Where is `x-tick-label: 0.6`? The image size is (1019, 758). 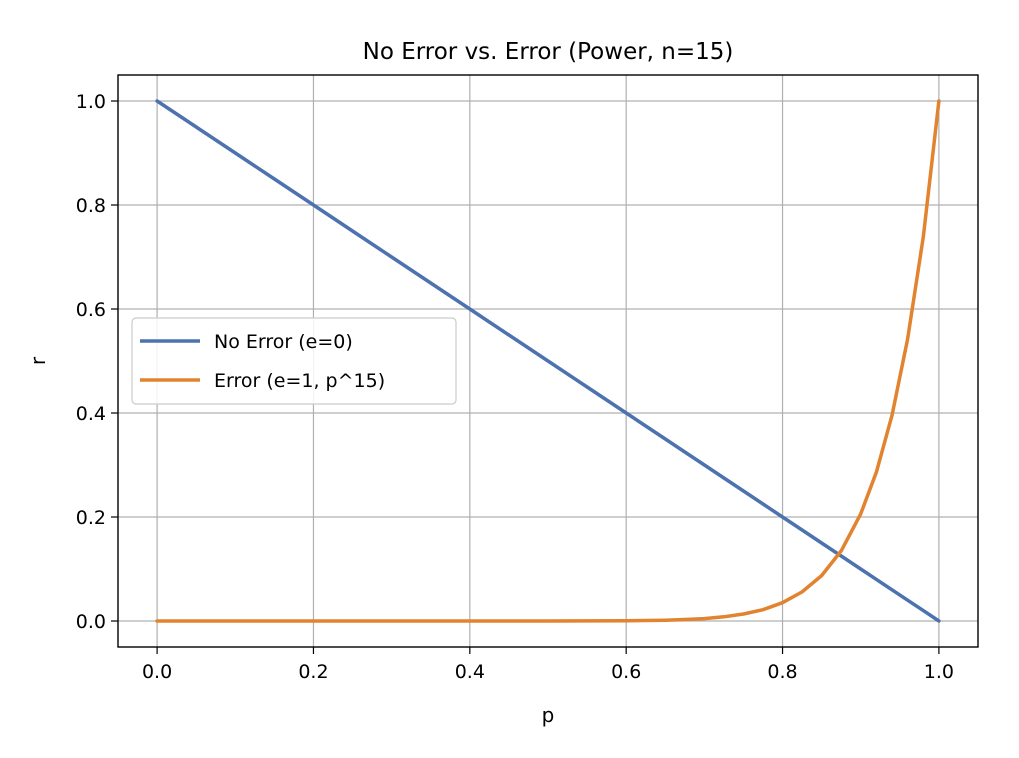
x-tick-label: 0.6 is located at coordinates (626, 672).